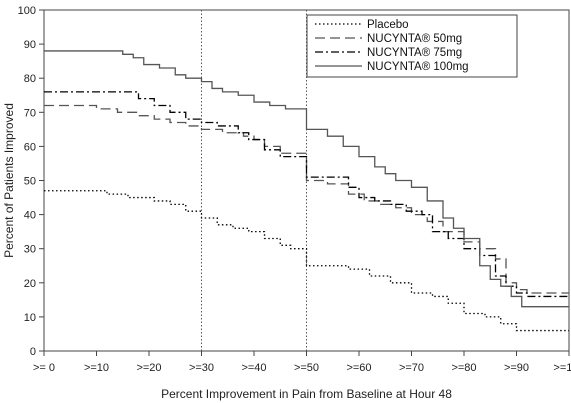  I want to click on y-tick-label: 10, so click(30, 318).